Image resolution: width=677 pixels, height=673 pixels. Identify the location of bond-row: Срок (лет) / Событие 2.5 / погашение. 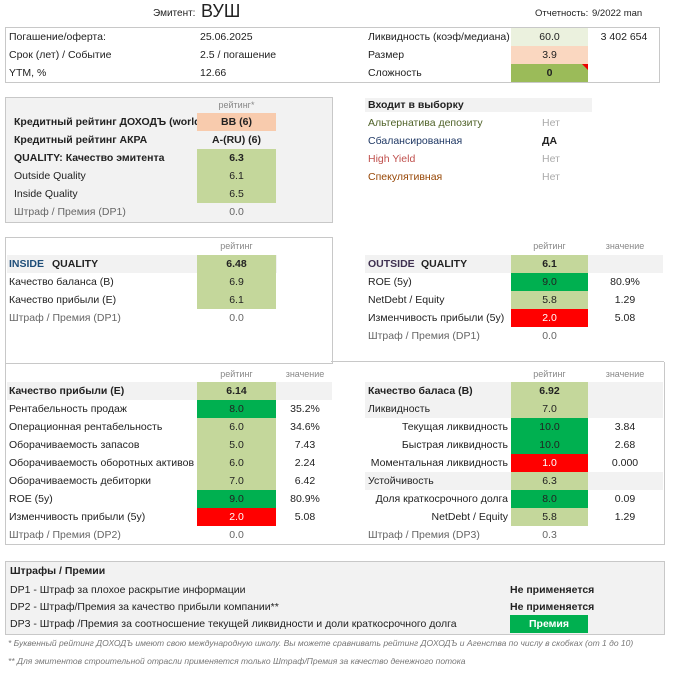
(174, 55).